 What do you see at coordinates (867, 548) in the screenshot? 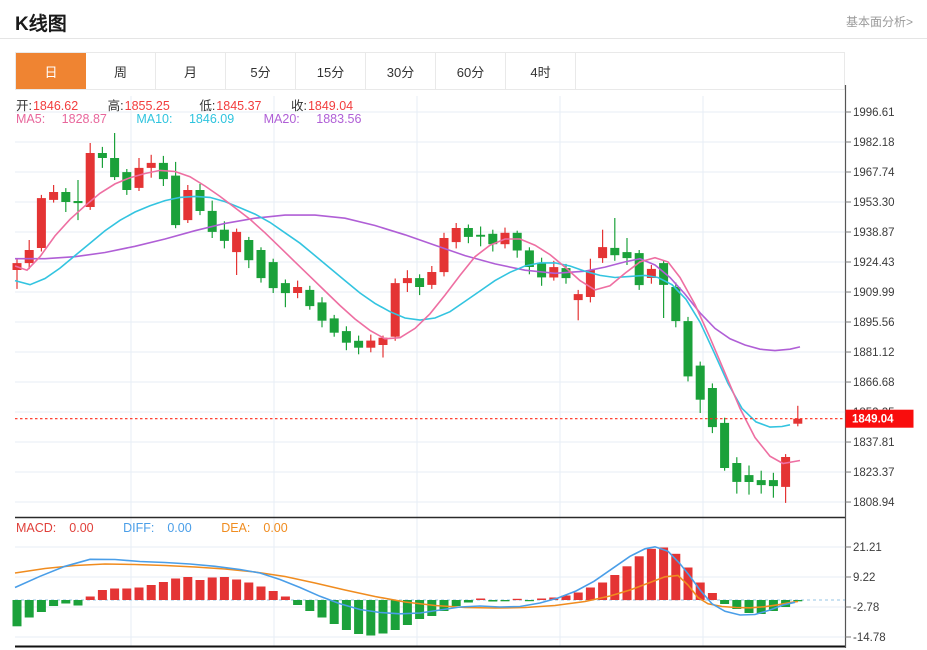
I see `macd-axis-label: 21.21` at bounding box center [867, 548].